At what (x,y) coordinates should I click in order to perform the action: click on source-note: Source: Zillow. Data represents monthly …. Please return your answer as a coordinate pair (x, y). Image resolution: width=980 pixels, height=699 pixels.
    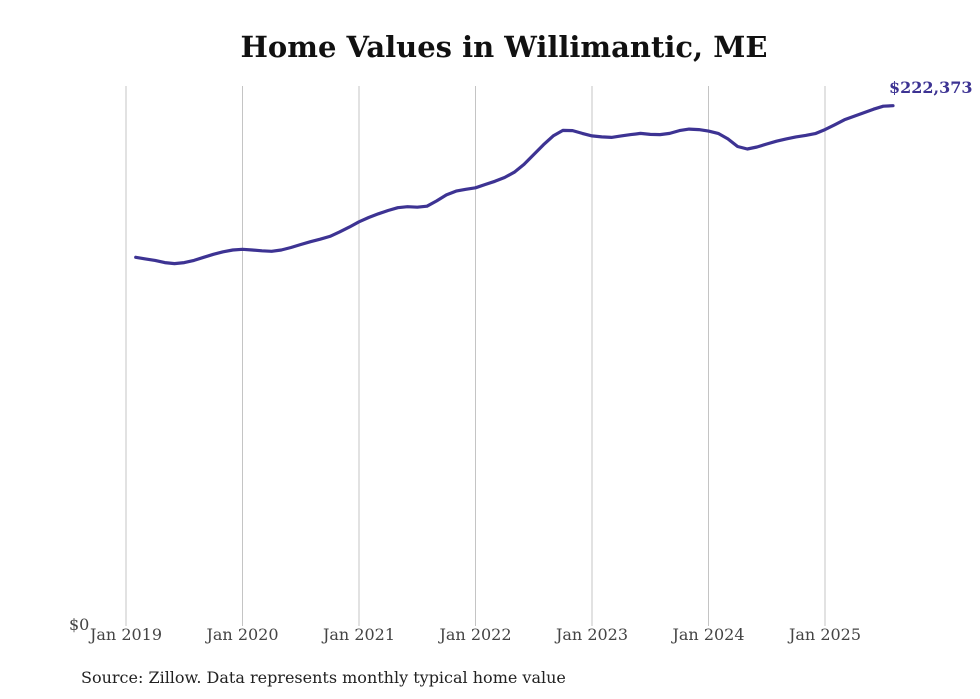
    Looking at the image, I should click on (323, 677).